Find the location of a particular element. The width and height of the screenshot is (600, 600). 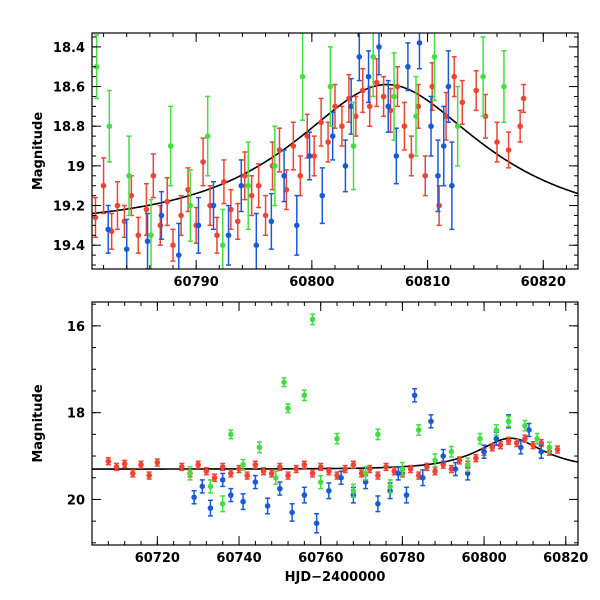

x-tick-label: 60740 is located at coordinates (238, 558).